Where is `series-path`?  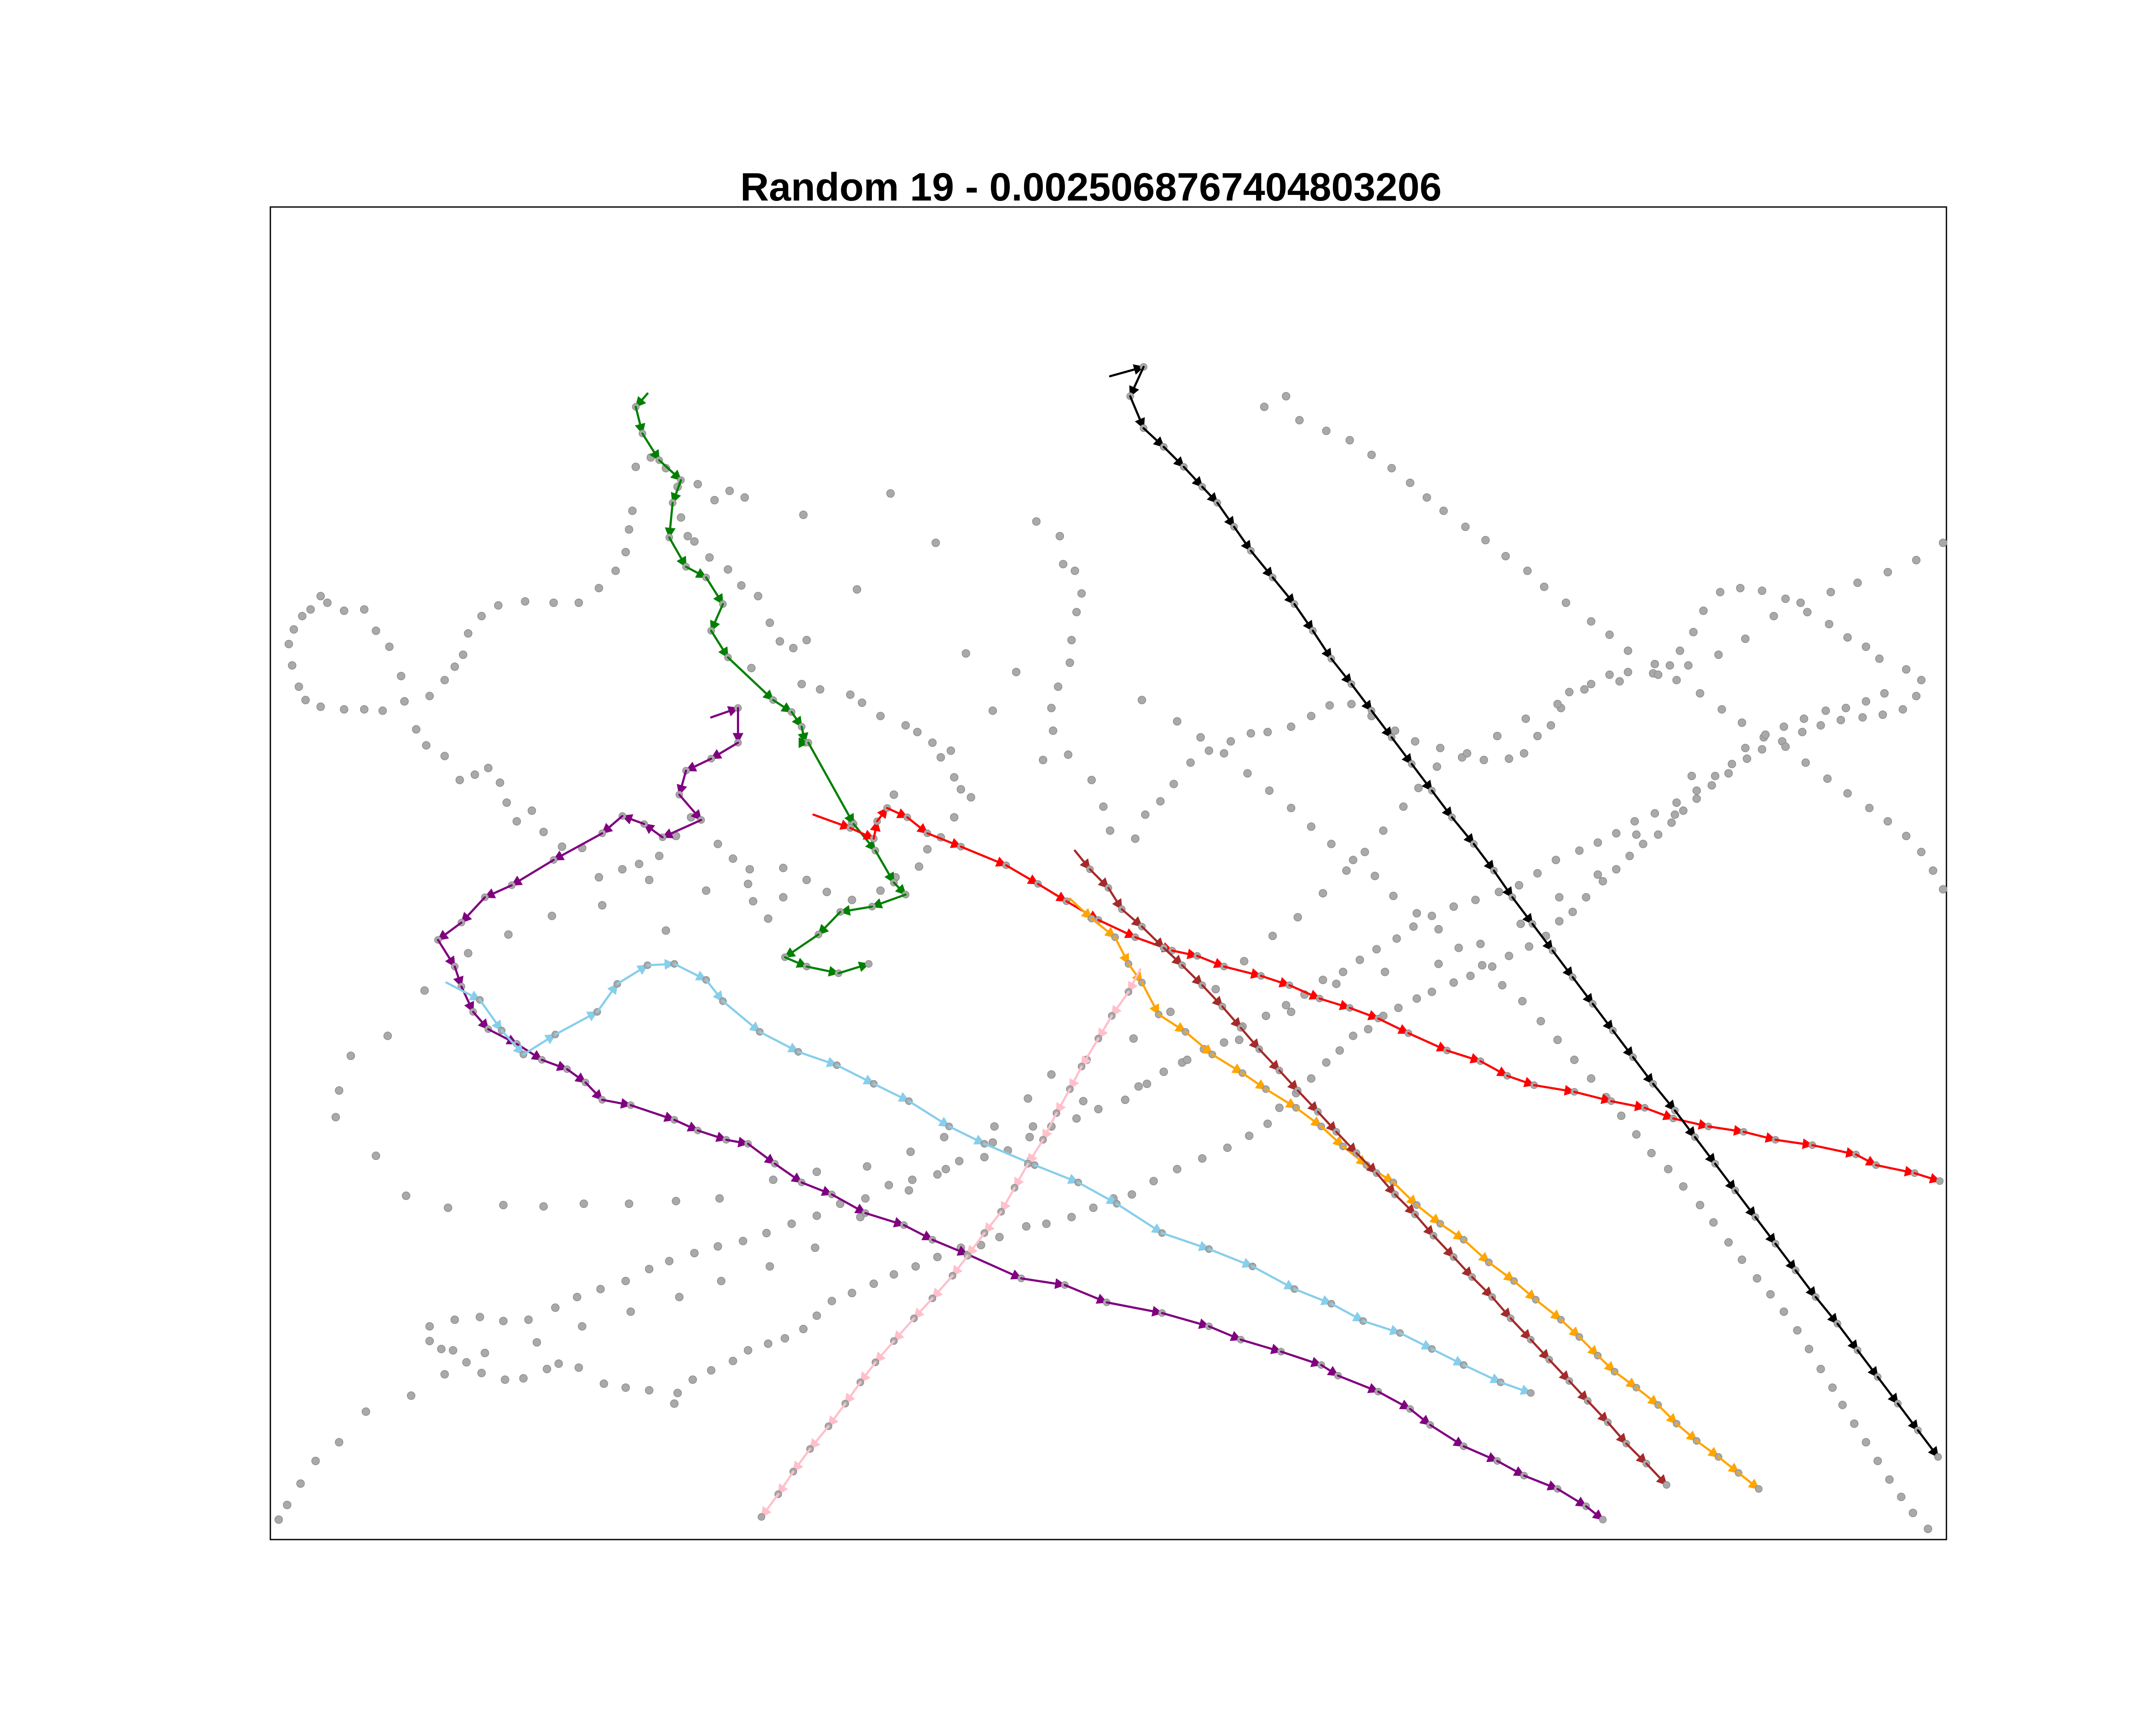 series-path is located at coordinates (990, 1178).